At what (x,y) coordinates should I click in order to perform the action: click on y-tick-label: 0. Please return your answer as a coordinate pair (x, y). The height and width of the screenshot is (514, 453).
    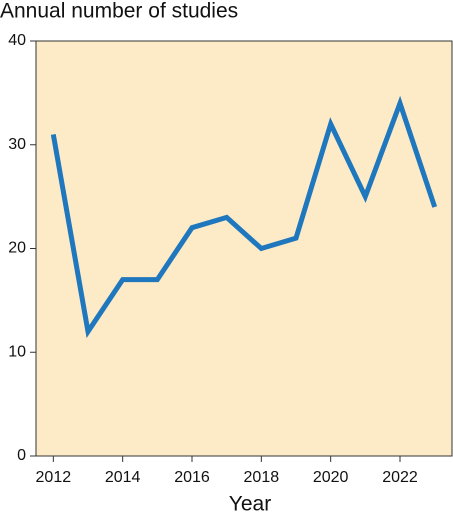
    Looking at the image, I should click on (21, 455).